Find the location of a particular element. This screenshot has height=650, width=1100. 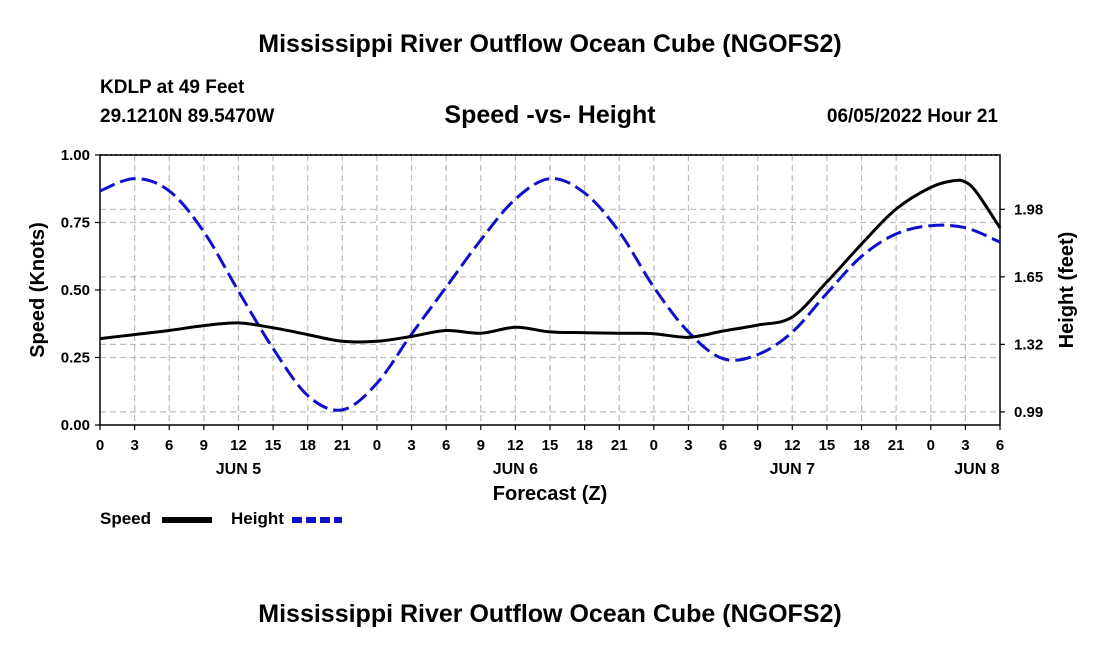

y-tick-label-right: 1.65 is located at coordinates (1028, 277).